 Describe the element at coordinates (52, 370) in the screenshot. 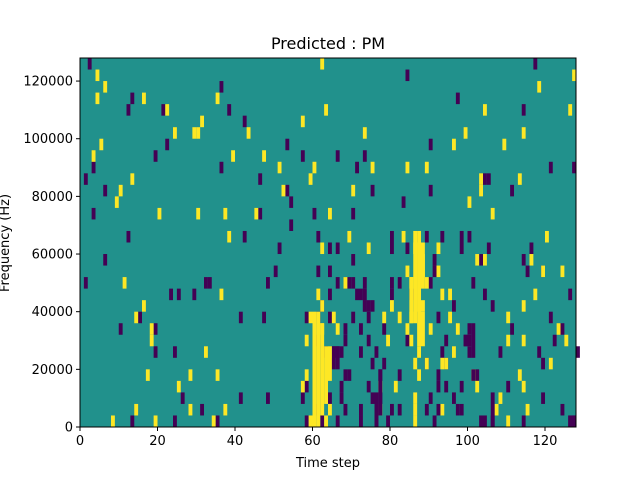

I see `y-tick-label: 20000` at that location.